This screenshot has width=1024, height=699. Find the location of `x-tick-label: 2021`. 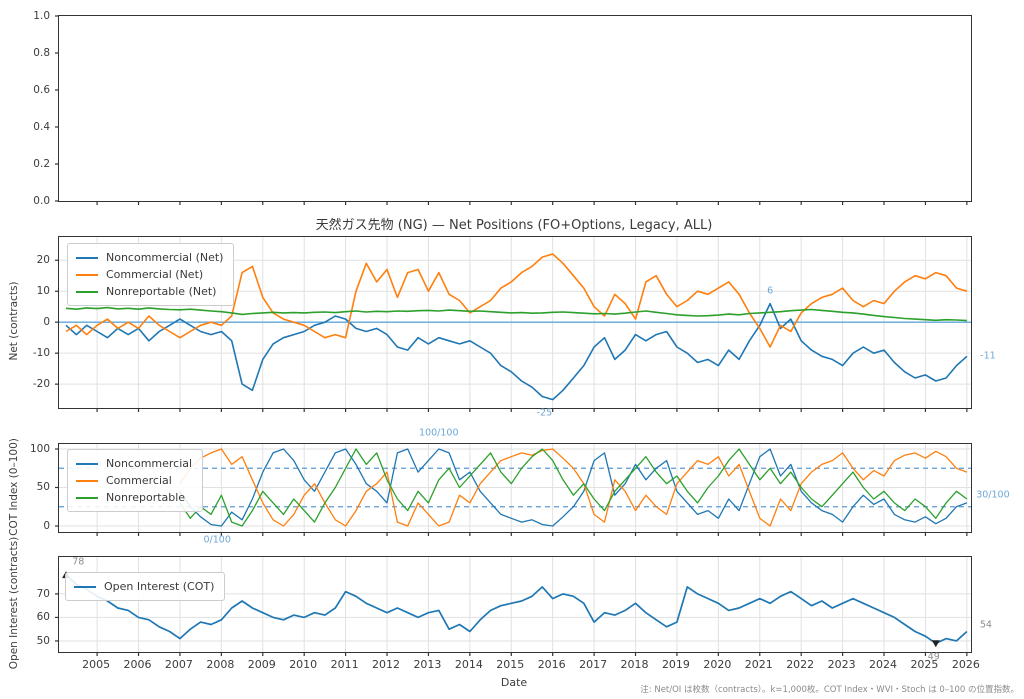

x-tick-label: 2021 is located at coordinates (758, 664).